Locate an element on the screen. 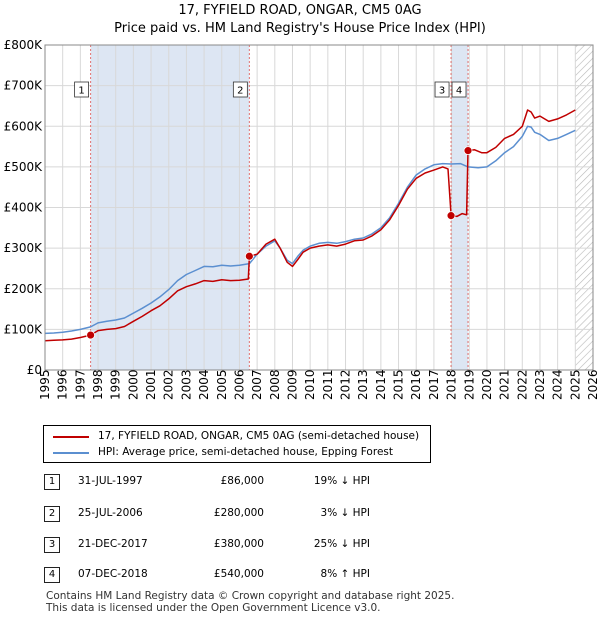 This screenshot has width=600, height=620. x-tick-label: 2012 is located at coordinates (346, 384).